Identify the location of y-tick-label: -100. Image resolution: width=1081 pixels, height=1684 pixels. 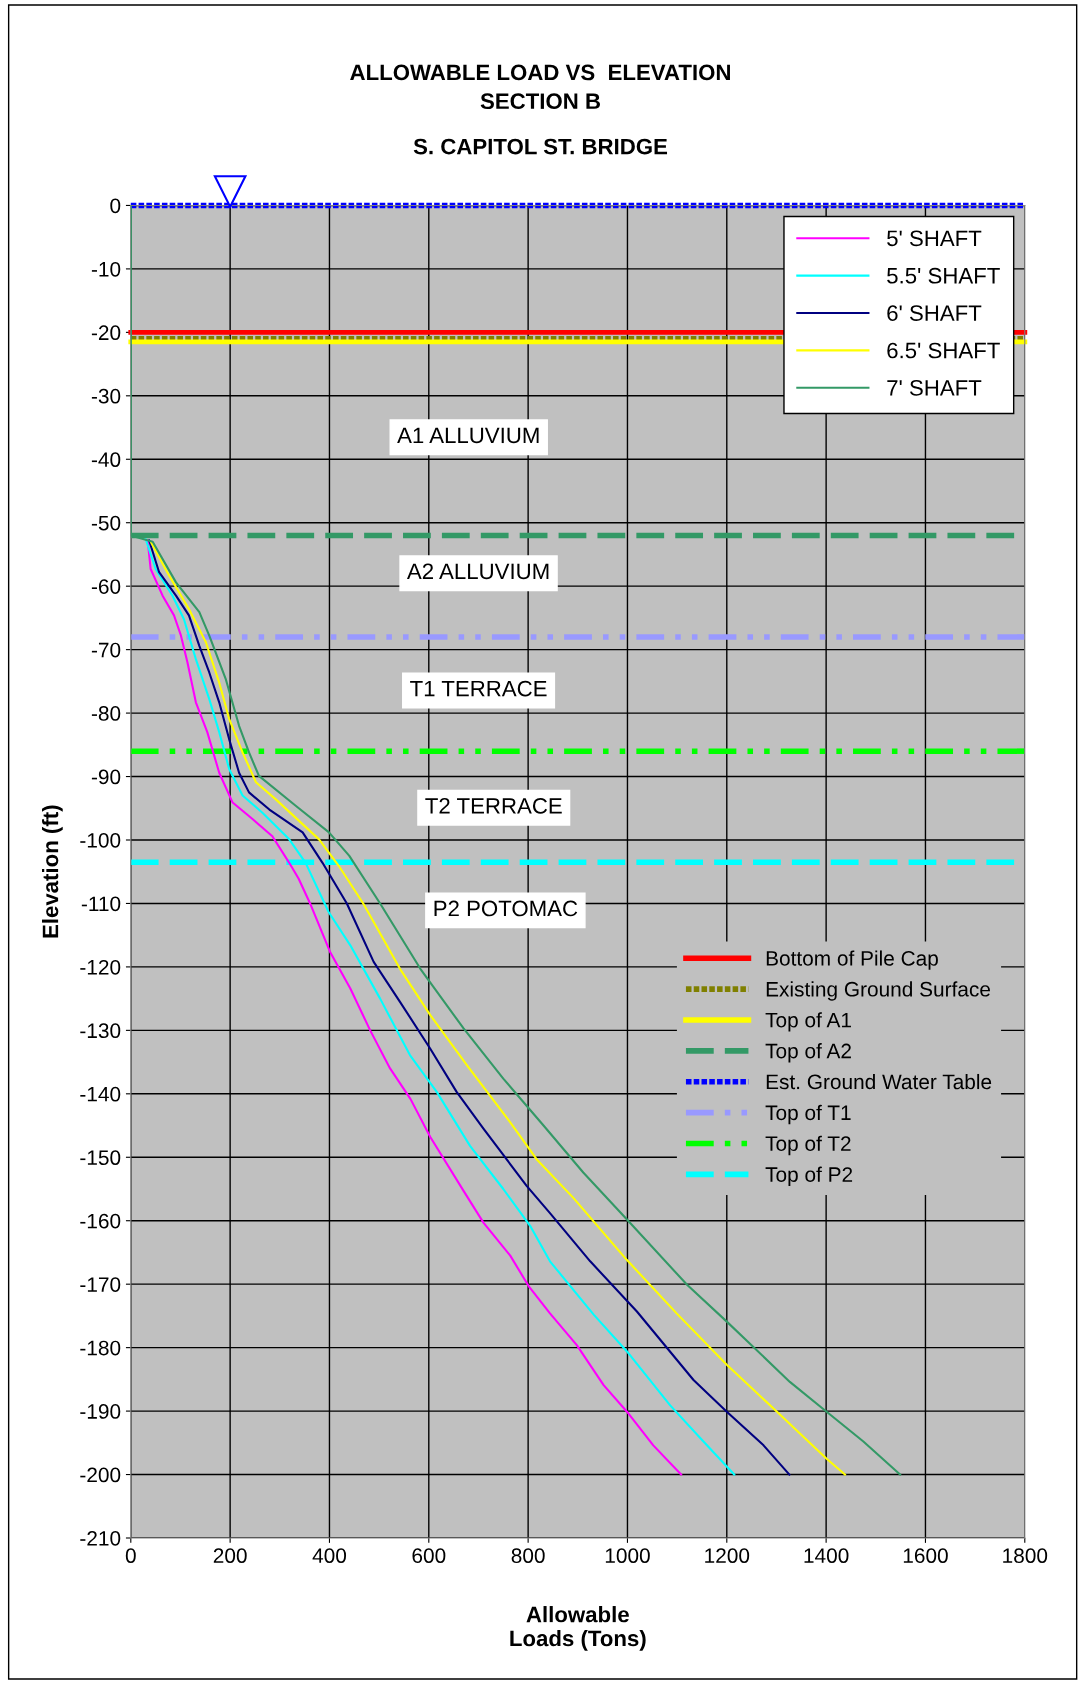
(100, 840).